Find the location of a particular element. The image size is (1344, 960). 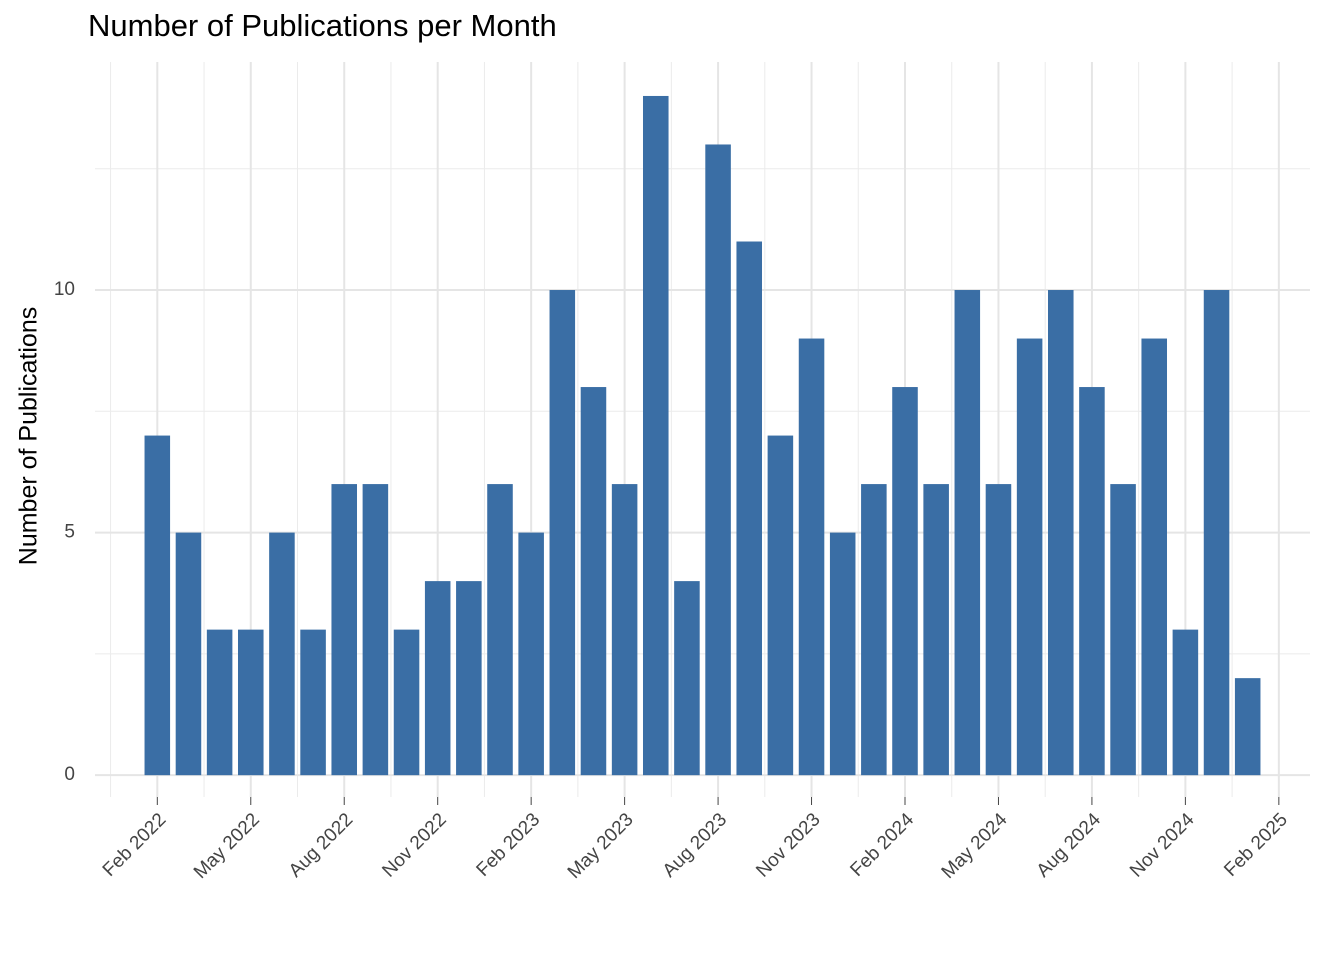

y-tick-label: 5 is located at coordinates (69, 532).